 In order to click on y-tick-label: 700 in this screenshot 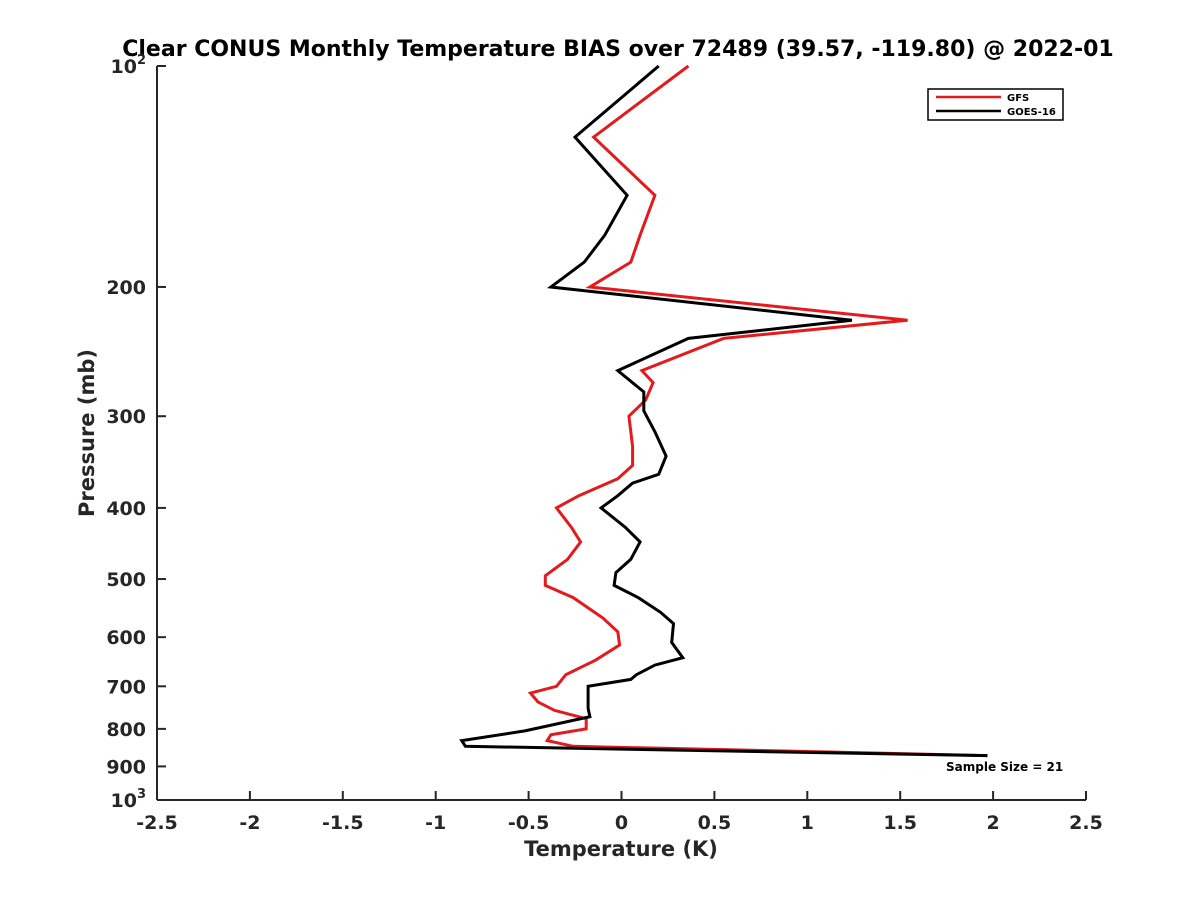, I will do `click(126, 687)`.